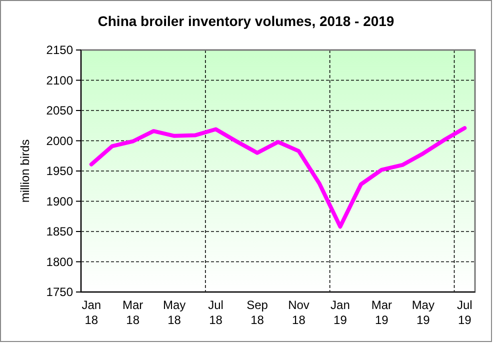 This screenshot has height=350, width=500. Describe the element at coordinates (246, 21) in the screenshot. I see `chart-title: China broiler inventory volumes, 2018 - 2019` at that location.